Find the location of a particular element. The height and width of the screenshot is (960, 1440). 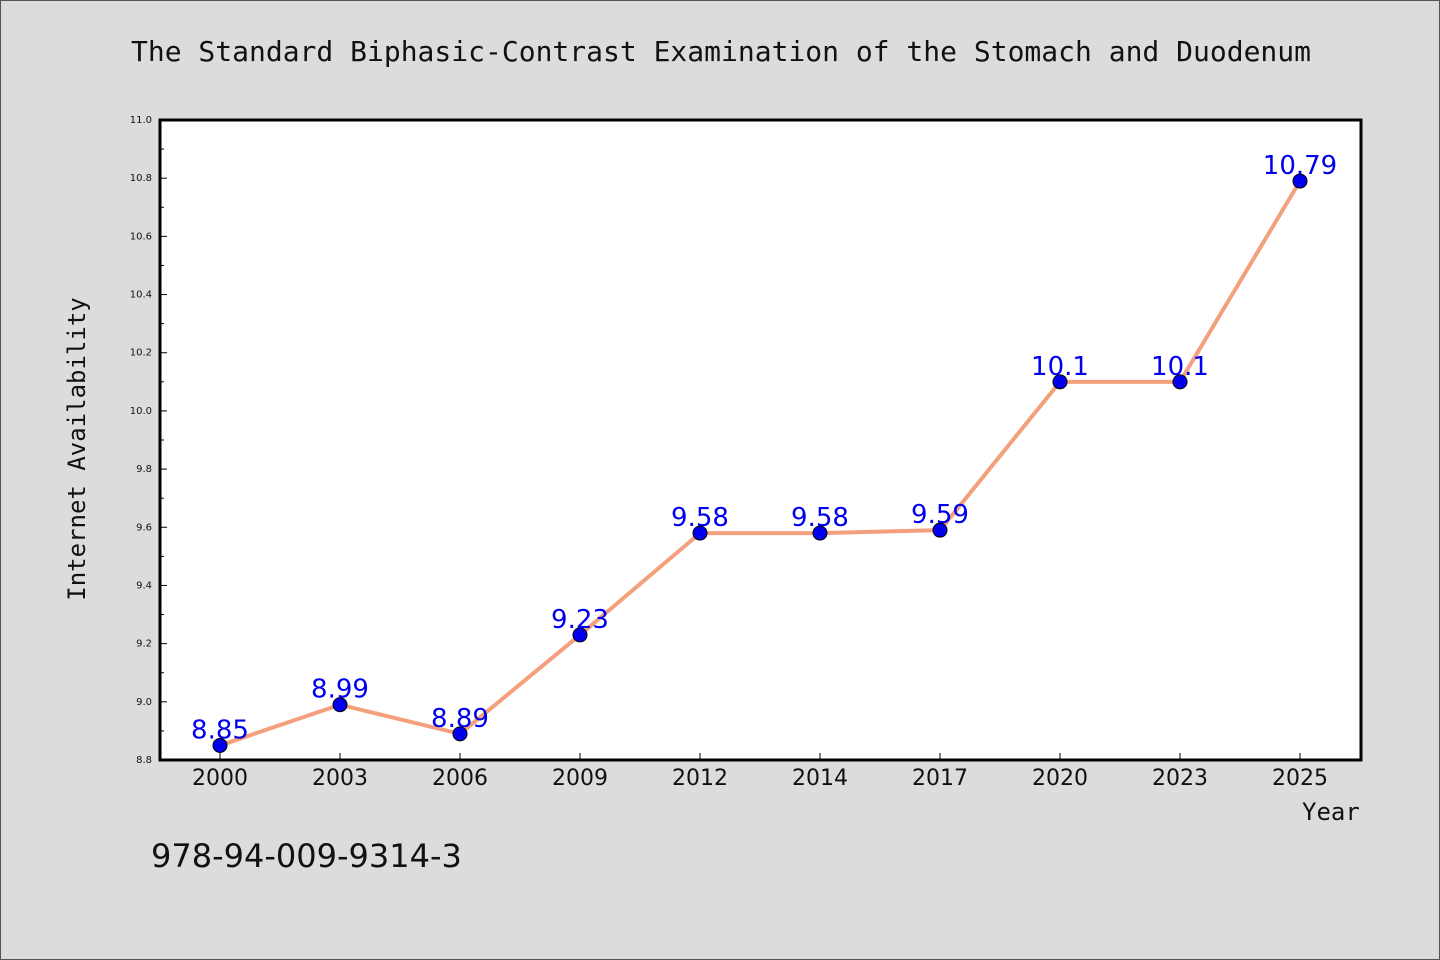

data-label: 10.79 is located at coordinates (1300, 166).